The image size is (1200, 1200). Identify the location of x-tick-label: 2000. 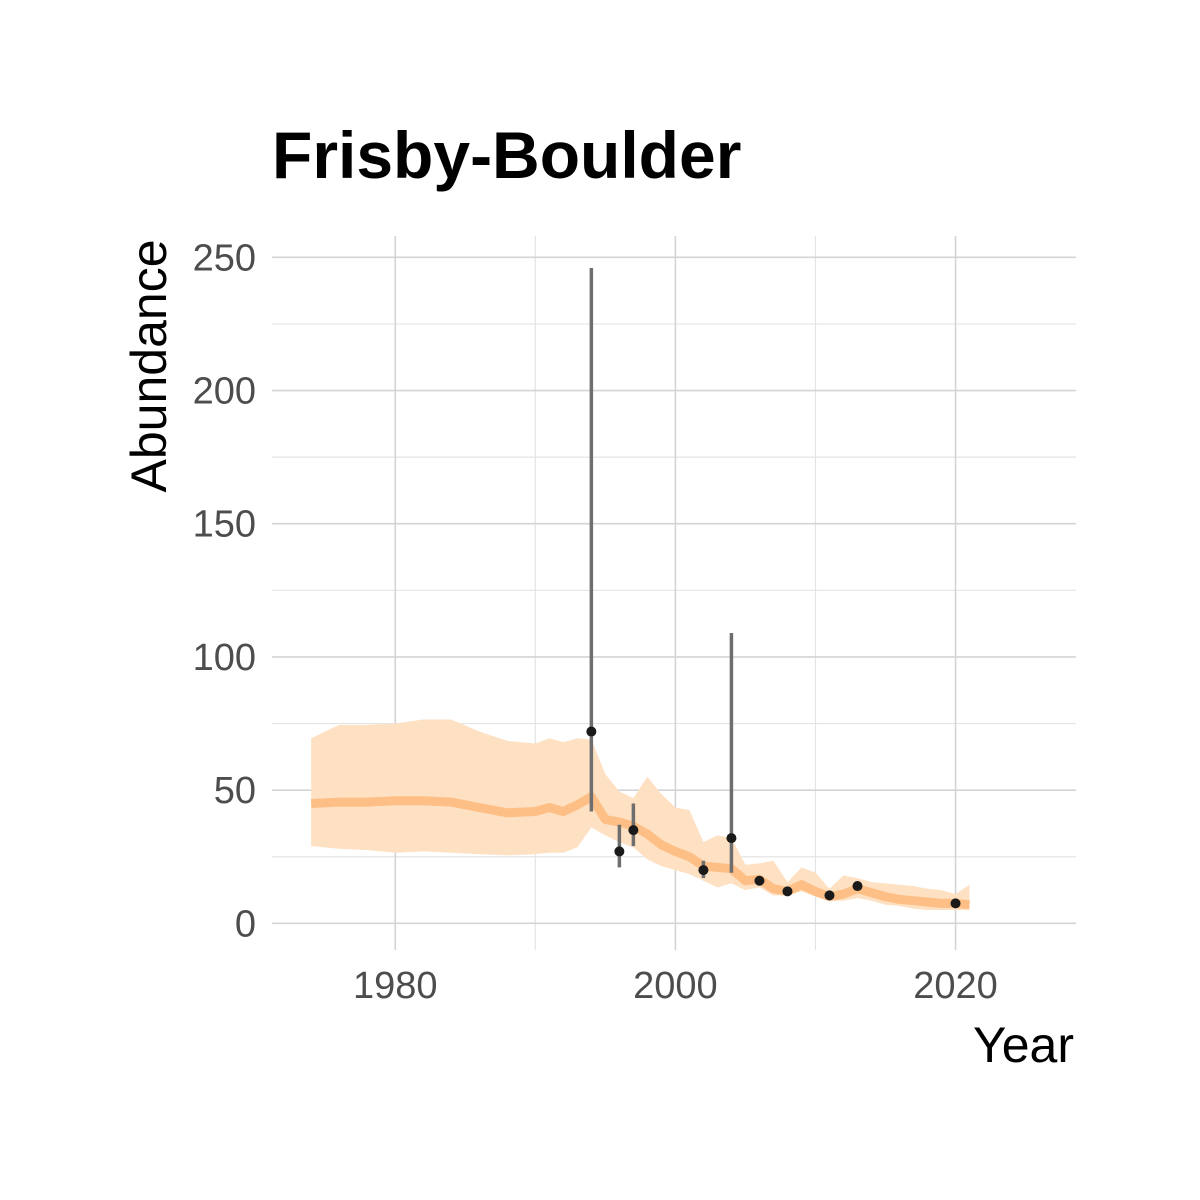
(675, 986).